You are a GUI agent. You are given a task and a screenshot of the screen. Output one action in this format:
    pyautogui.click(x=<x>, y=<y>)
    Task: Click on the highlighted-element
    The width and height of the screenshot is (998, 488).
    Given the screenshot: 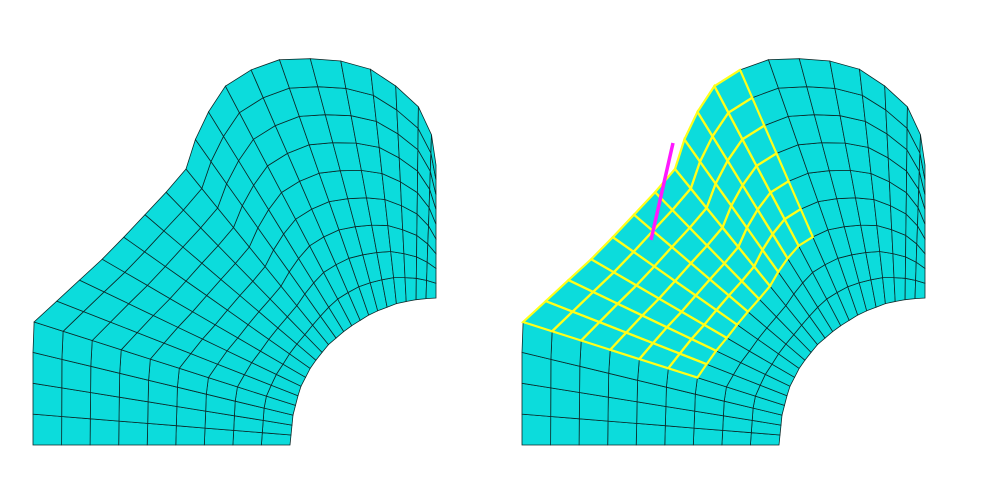 What is the action you would take?
    pyautogui.click(x=733, y=91)
    